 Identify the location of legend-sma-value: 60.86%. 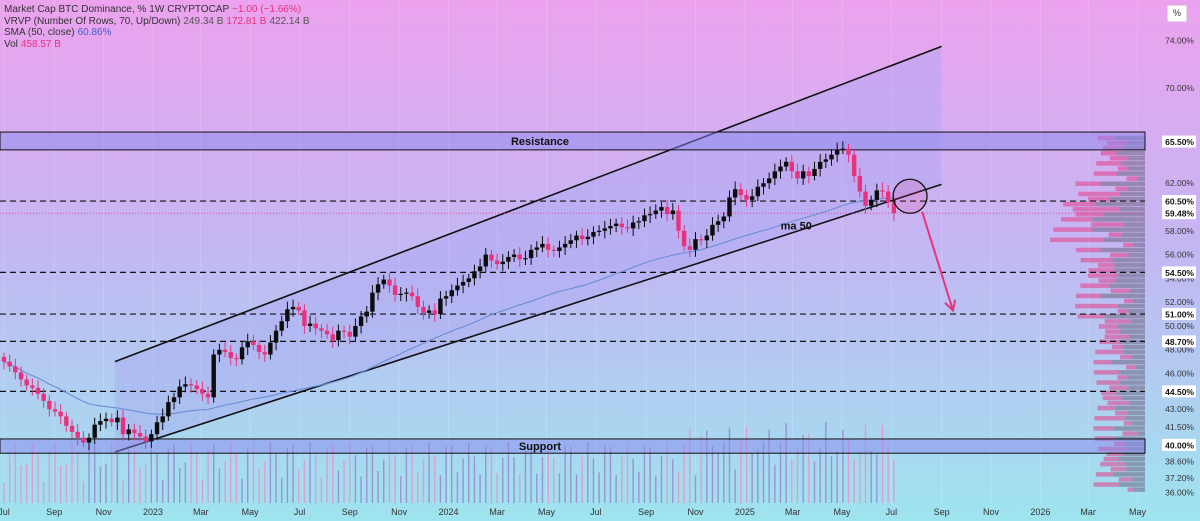
(94, 32).